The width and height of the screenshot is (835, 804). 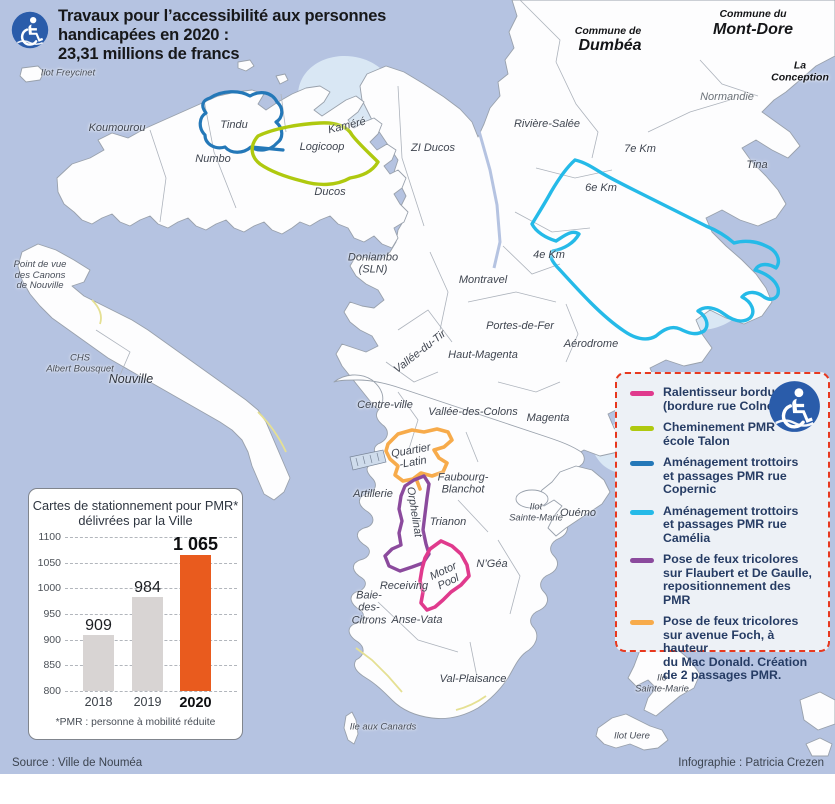 I want to click on route-camelia-outline, so click(x=655, y=249).